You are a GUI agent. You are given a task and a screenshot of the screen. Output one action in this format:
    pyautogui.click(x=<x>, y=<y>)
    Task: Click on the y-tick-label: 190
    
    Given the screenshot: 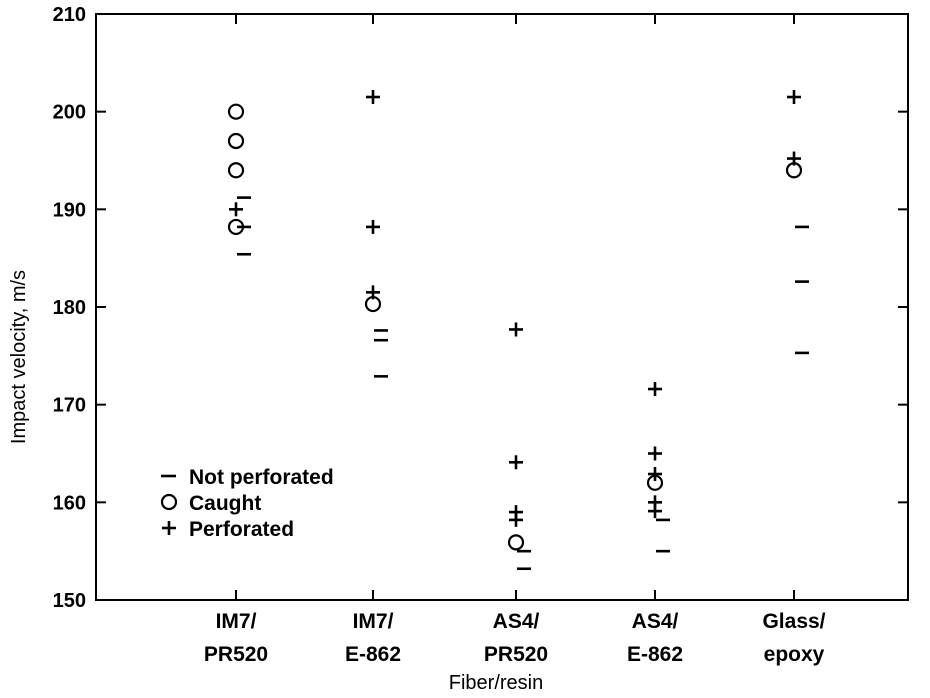 What is the action you would take?
    pyautogui.click(x=69, y=210)
    